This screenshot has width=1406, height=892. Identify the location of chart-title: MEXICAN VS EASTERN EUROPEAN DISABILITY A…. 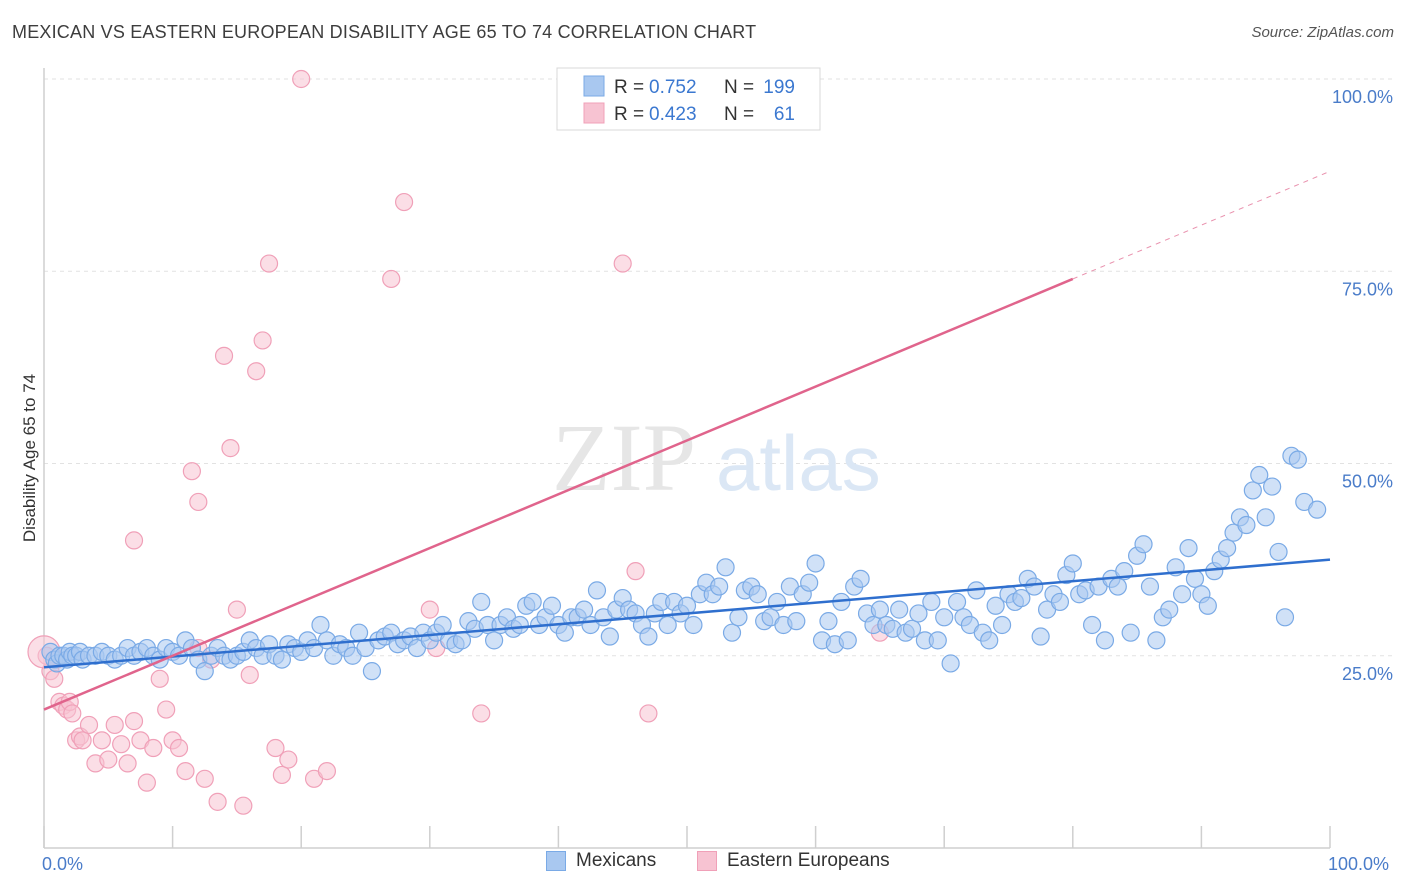
(384, 32).